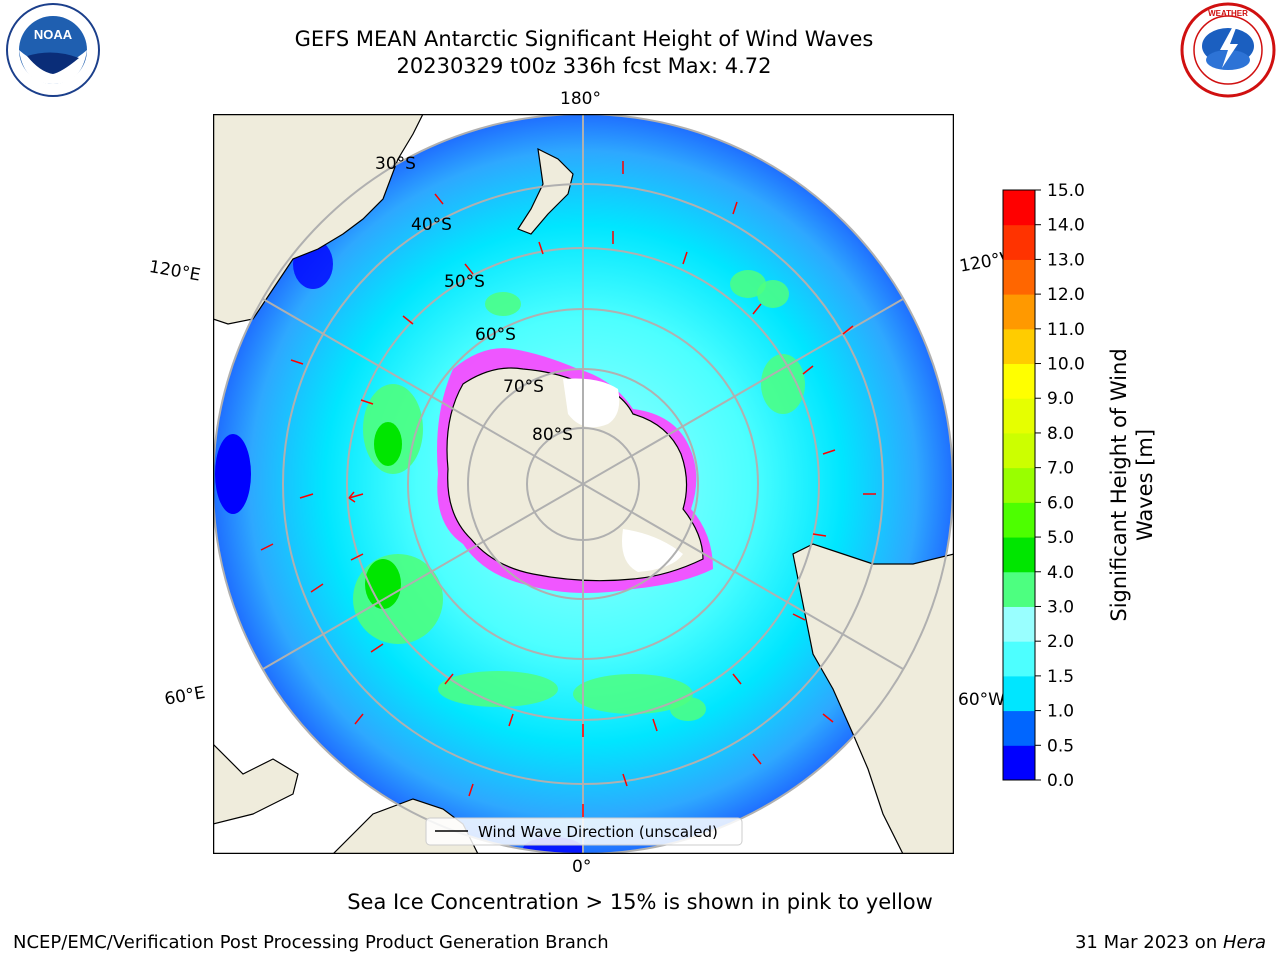  What do you see at coordinates (1060, 538) in the screenshot?
I see `colorbar-tick-label: 5.0` at bounding box center [1060, 538].